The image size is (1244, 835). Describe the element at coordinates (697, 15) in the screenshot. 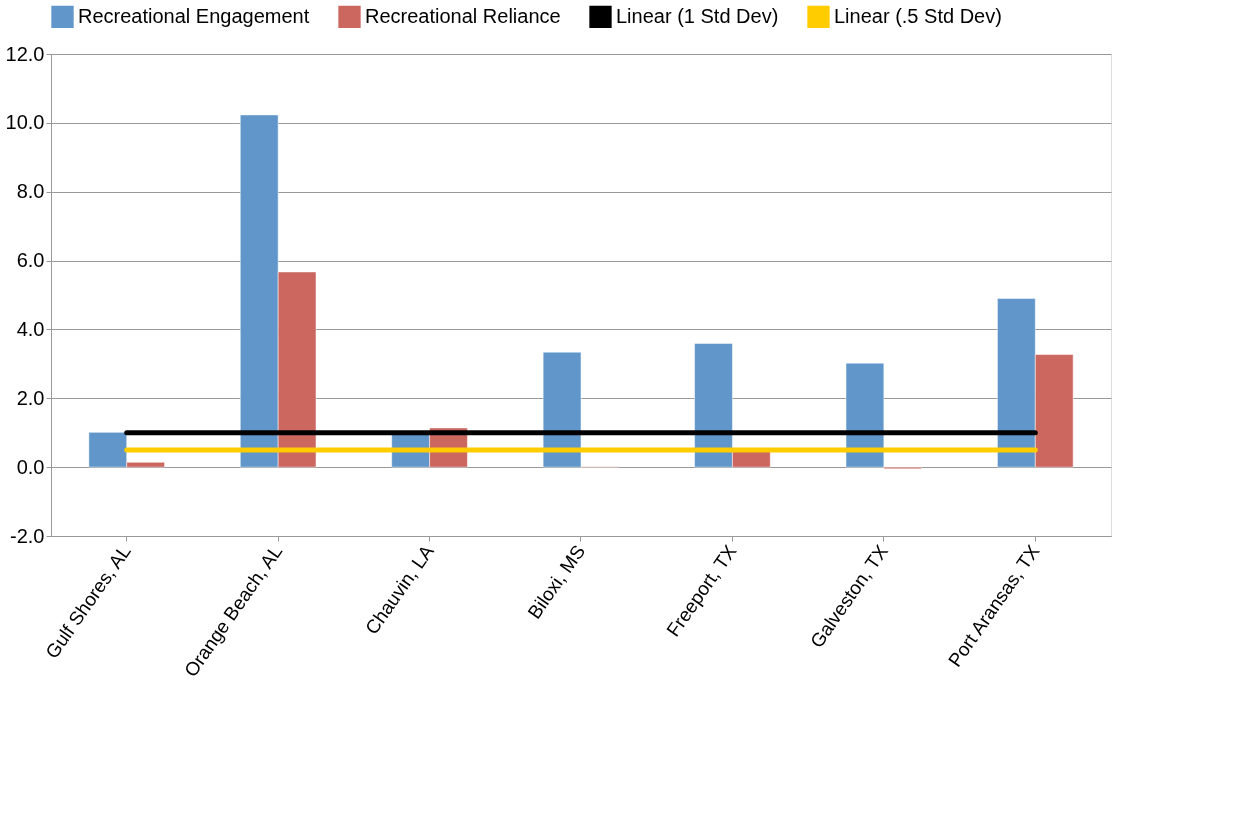

I see `legend-label: Linear (1 Std Dev)` at that location.